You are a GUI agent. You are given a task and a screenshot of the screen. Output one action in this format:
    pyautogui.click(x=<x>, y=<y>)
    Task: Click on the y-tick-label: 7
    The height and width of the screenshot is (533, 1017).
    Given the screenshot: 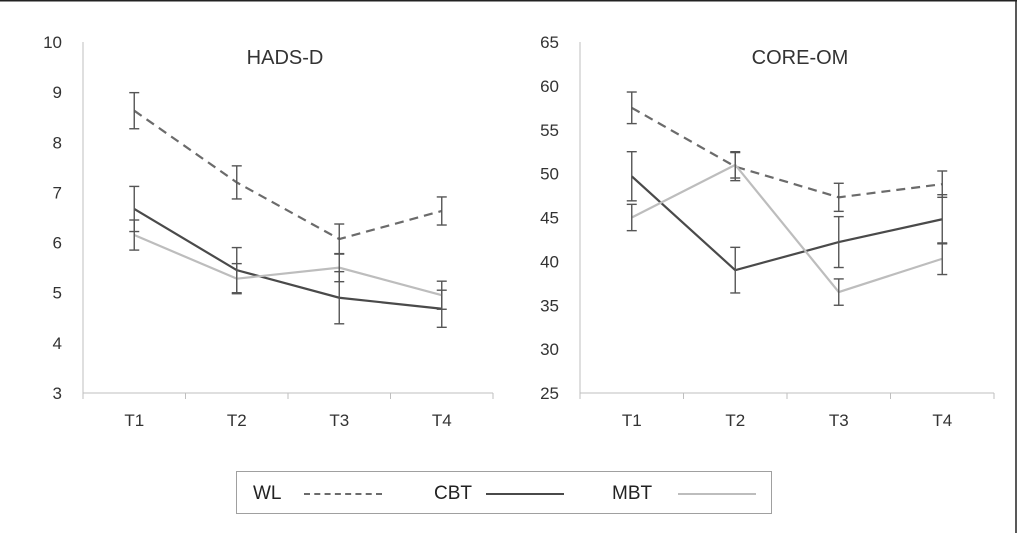 What is the action you would take?
    pyautogui.click(x=57, y=192)
    